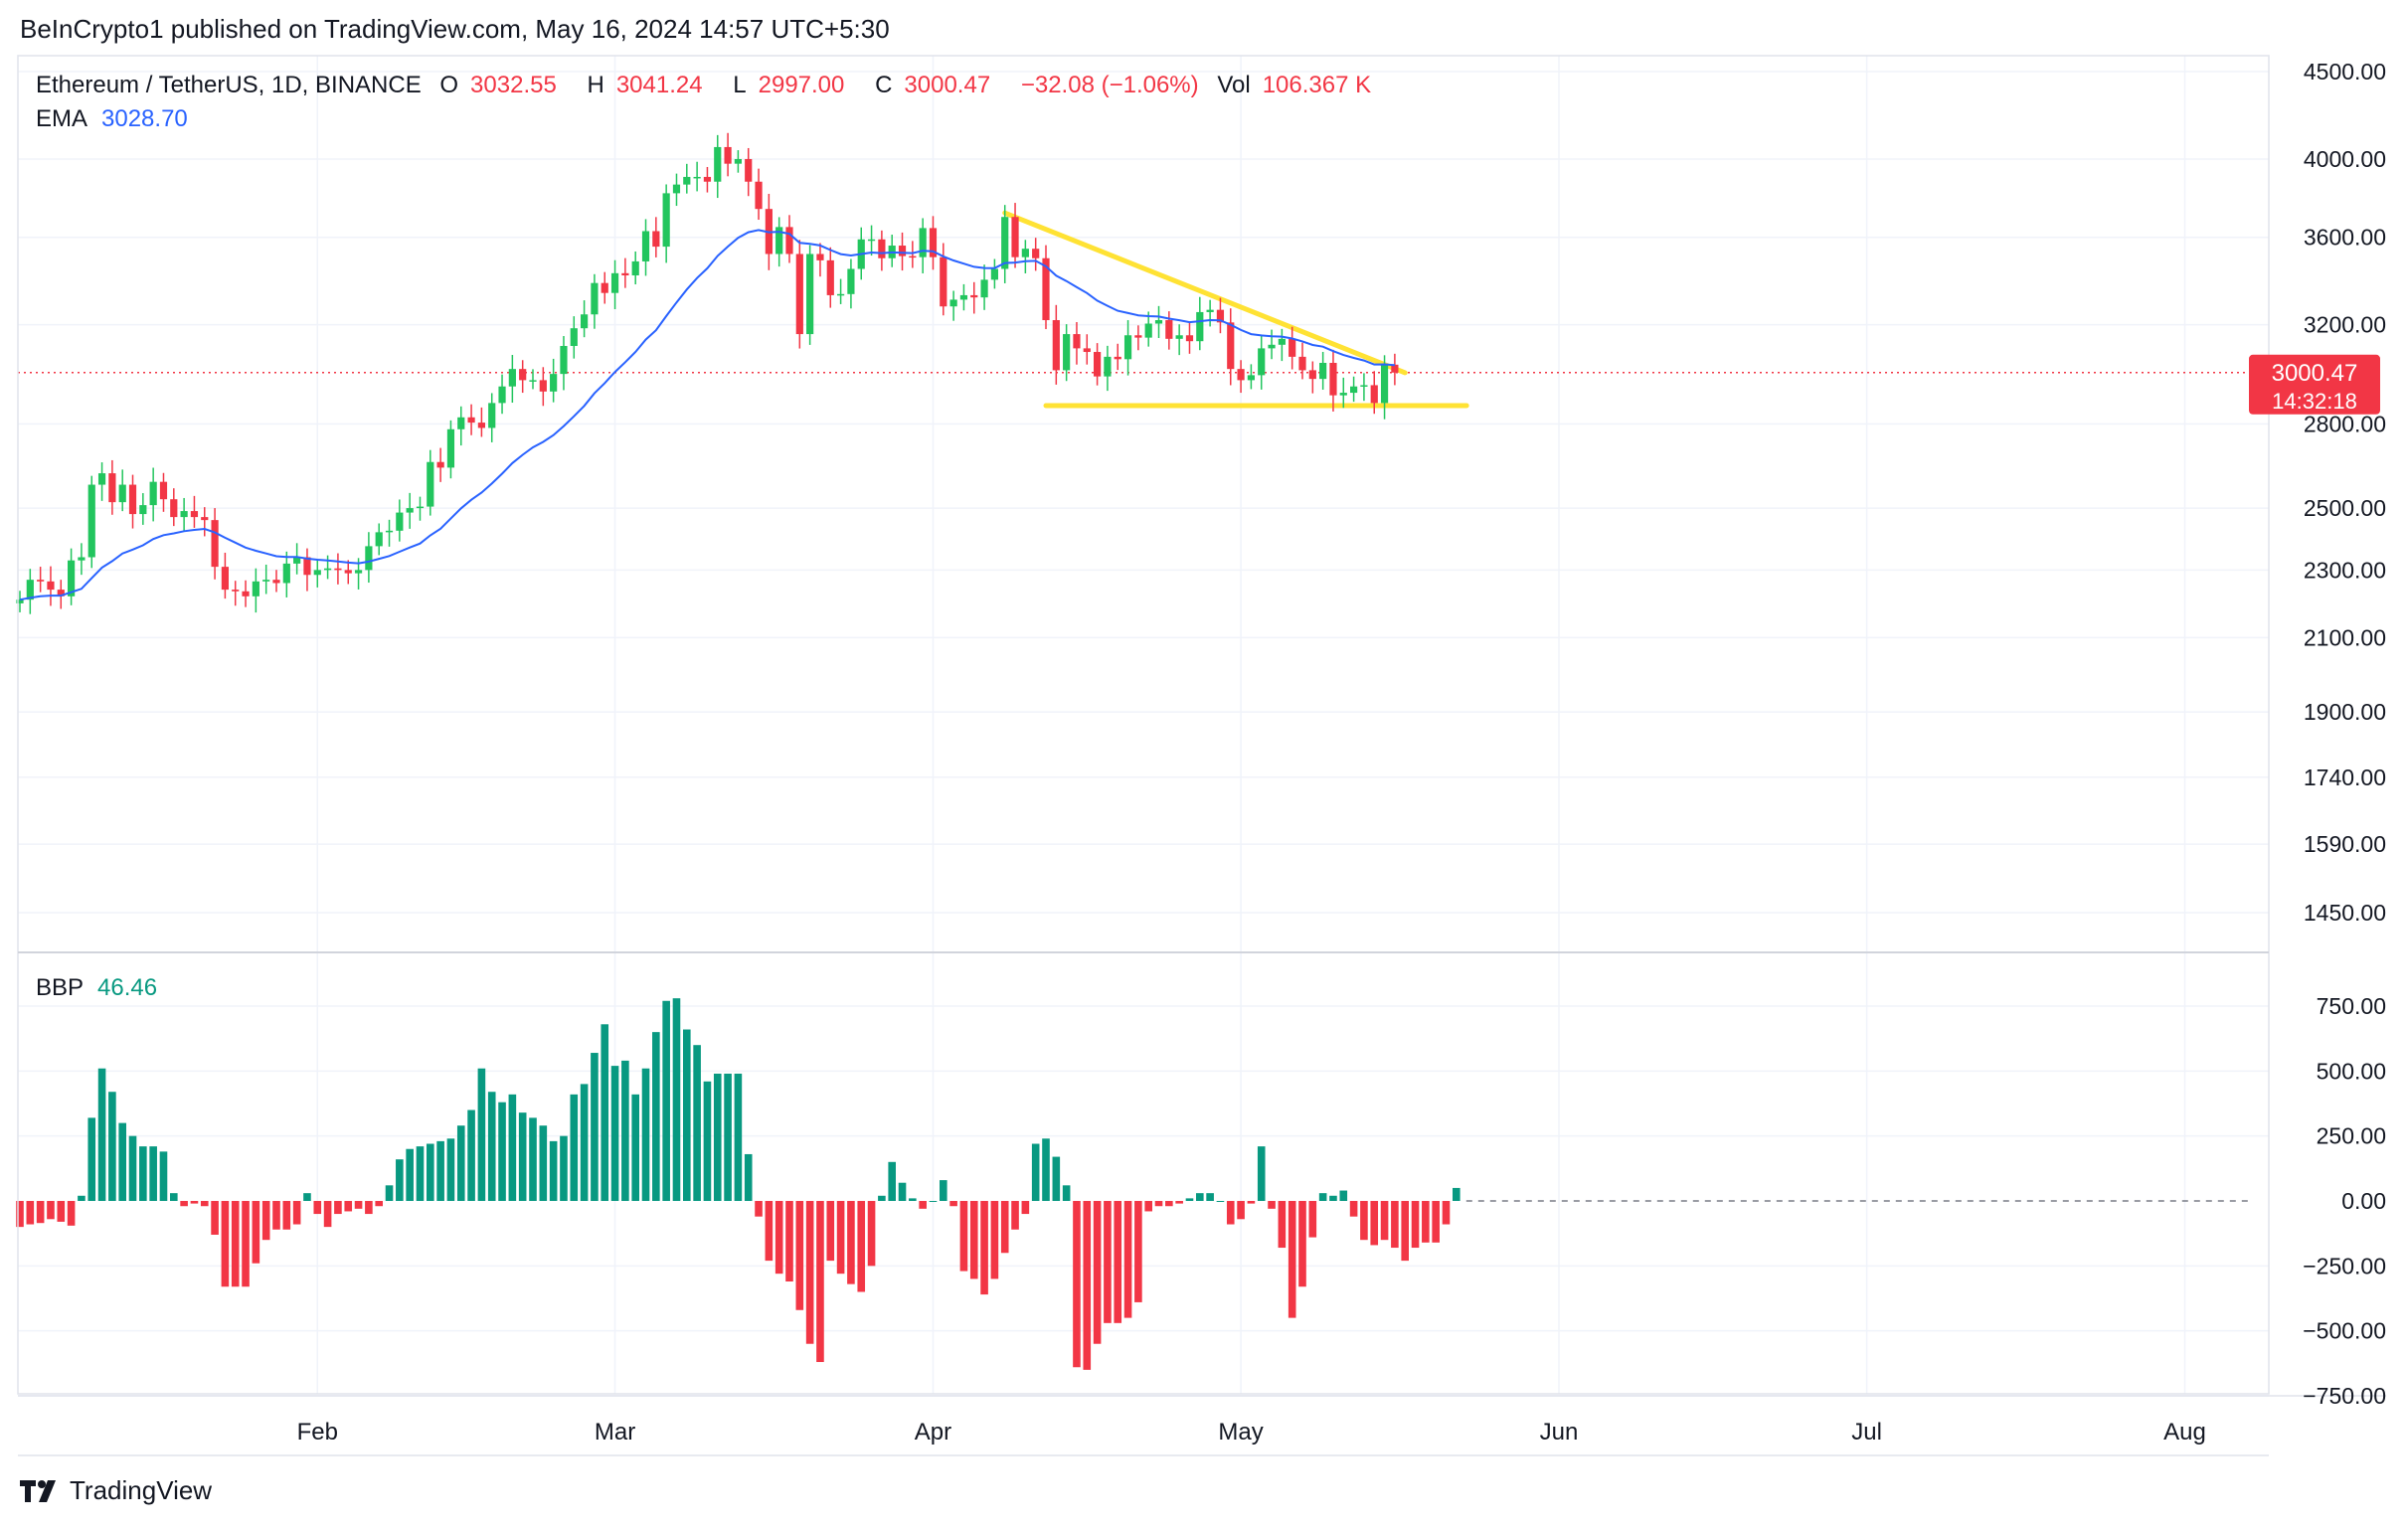 The height and width of the screenshot is (1532, 2408). I want to click on tradingview-logo: TradingView, so click(116, 1490).